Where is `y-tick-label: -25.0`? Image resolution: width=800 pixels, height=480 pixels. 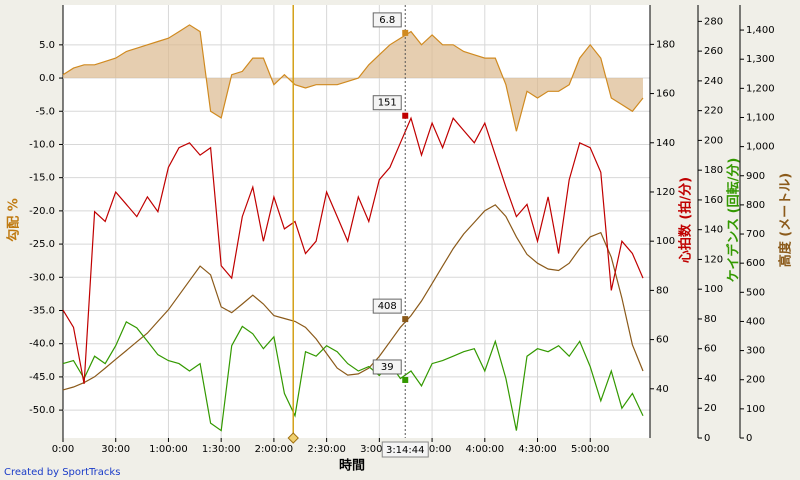 y-tick-label: -25.0 is located at coordinates (42, 244).